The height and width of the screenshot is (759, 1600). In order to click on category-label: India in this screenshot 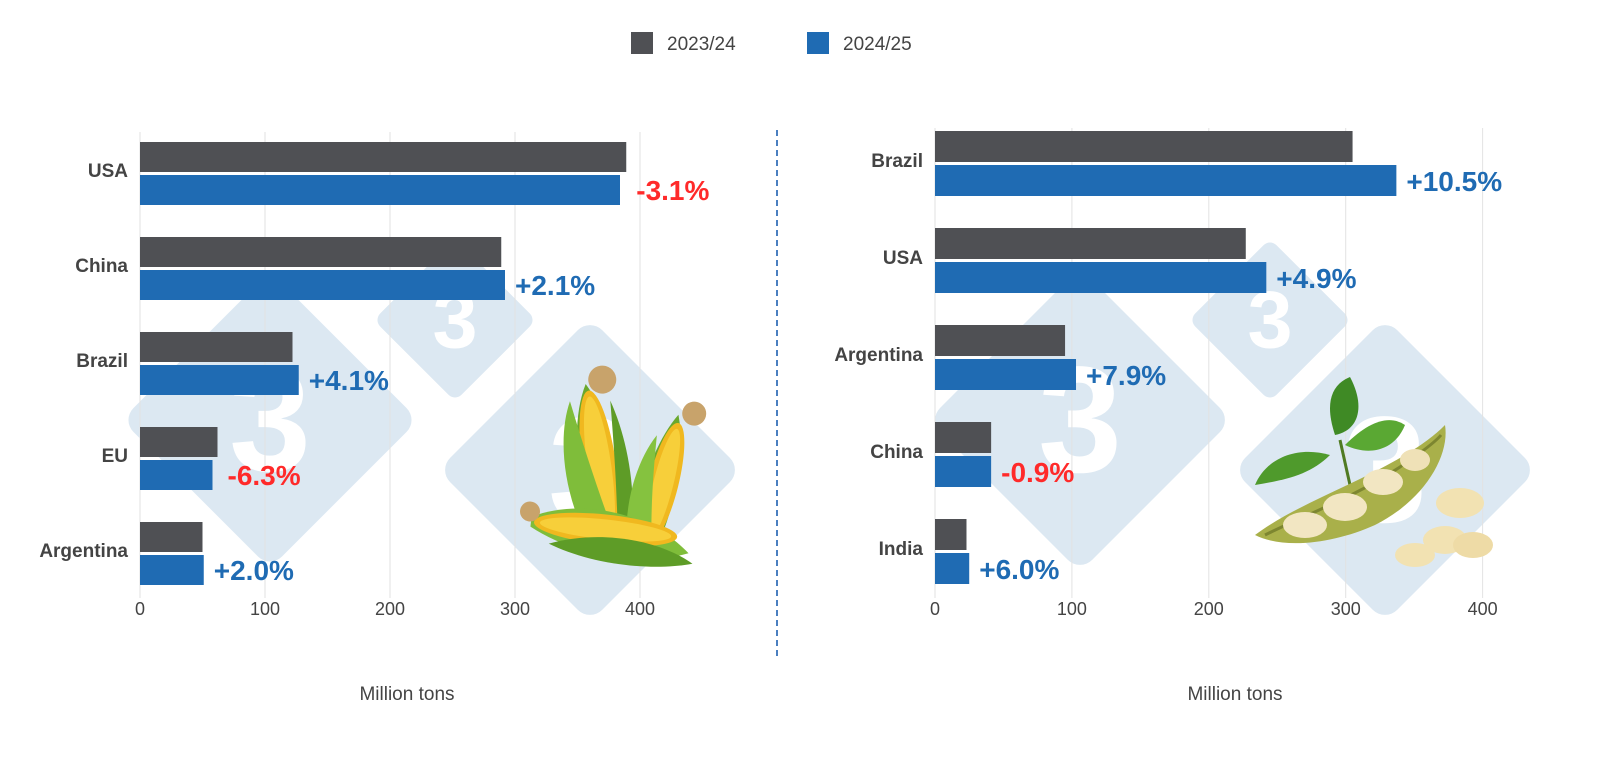, I will do `click(901, 549)`.